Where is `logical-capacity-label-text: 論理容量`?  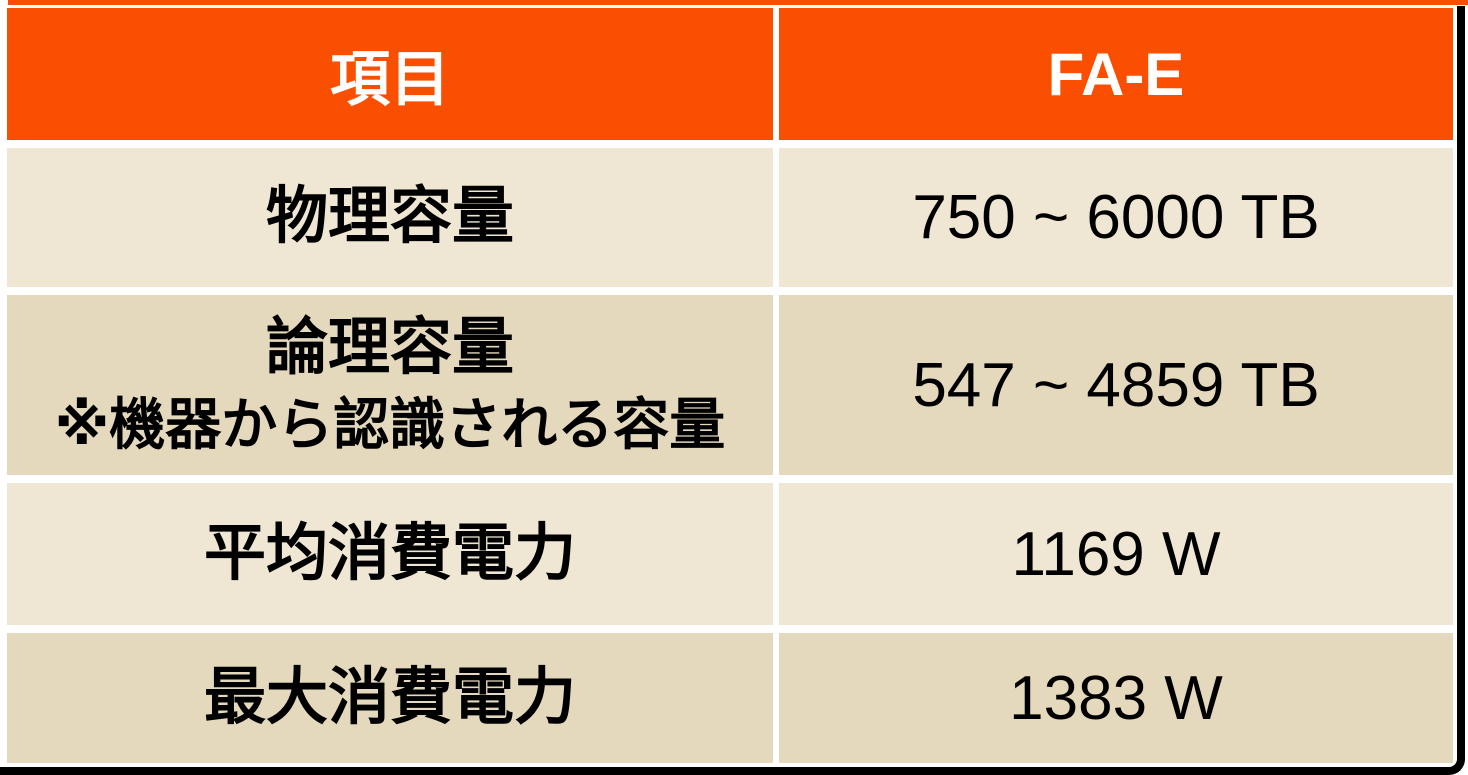
logical-capacity-label-text: 論理容量 is located at coordinates (389, 348).